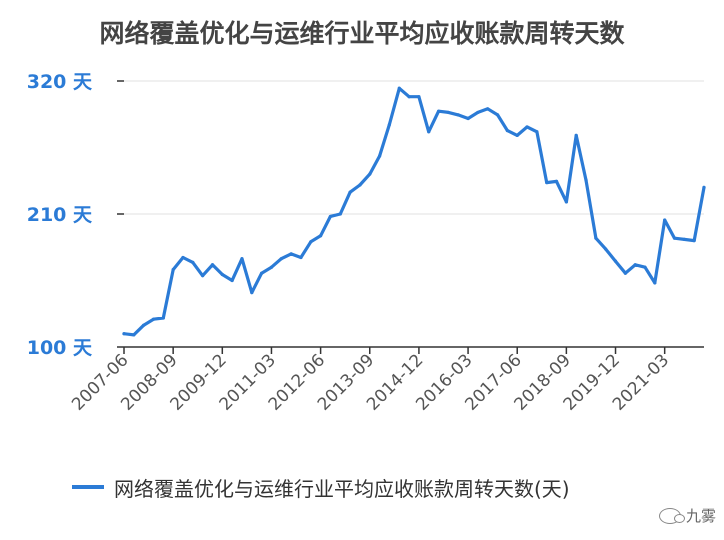 This screenshot has height=540, width=724. What do you see at coordinates (60, 82) in the screenshot?
I see `y-tick-label: 320 天` at bounding box center [60, 82].